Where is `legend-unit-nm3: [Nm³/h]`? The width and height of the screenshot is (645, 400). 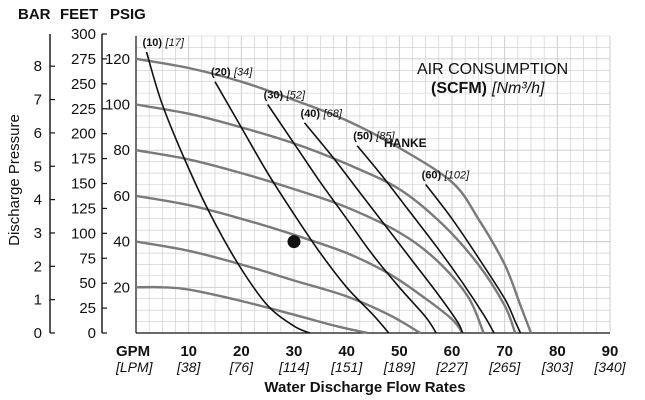 legend-unit-nm3: [Nm³/h] is located at coordinates (518, 88).